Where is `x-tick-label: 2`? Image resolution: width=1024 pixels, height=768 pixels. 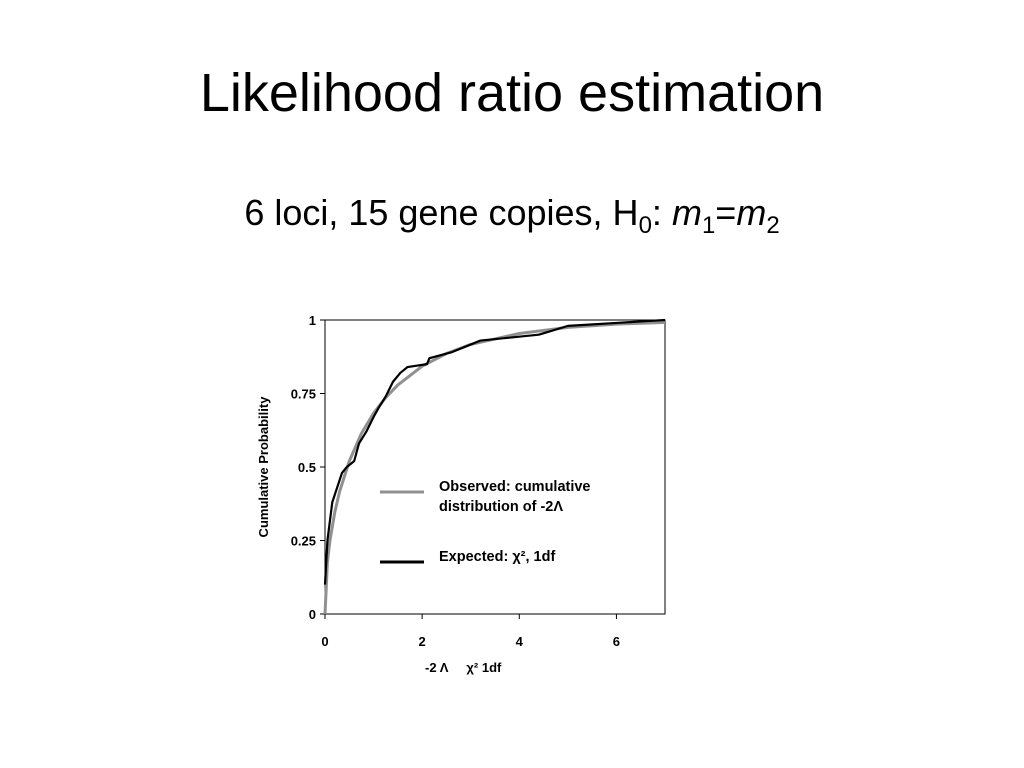
x-tick-label: 2 is located at coordinates (422, 641).